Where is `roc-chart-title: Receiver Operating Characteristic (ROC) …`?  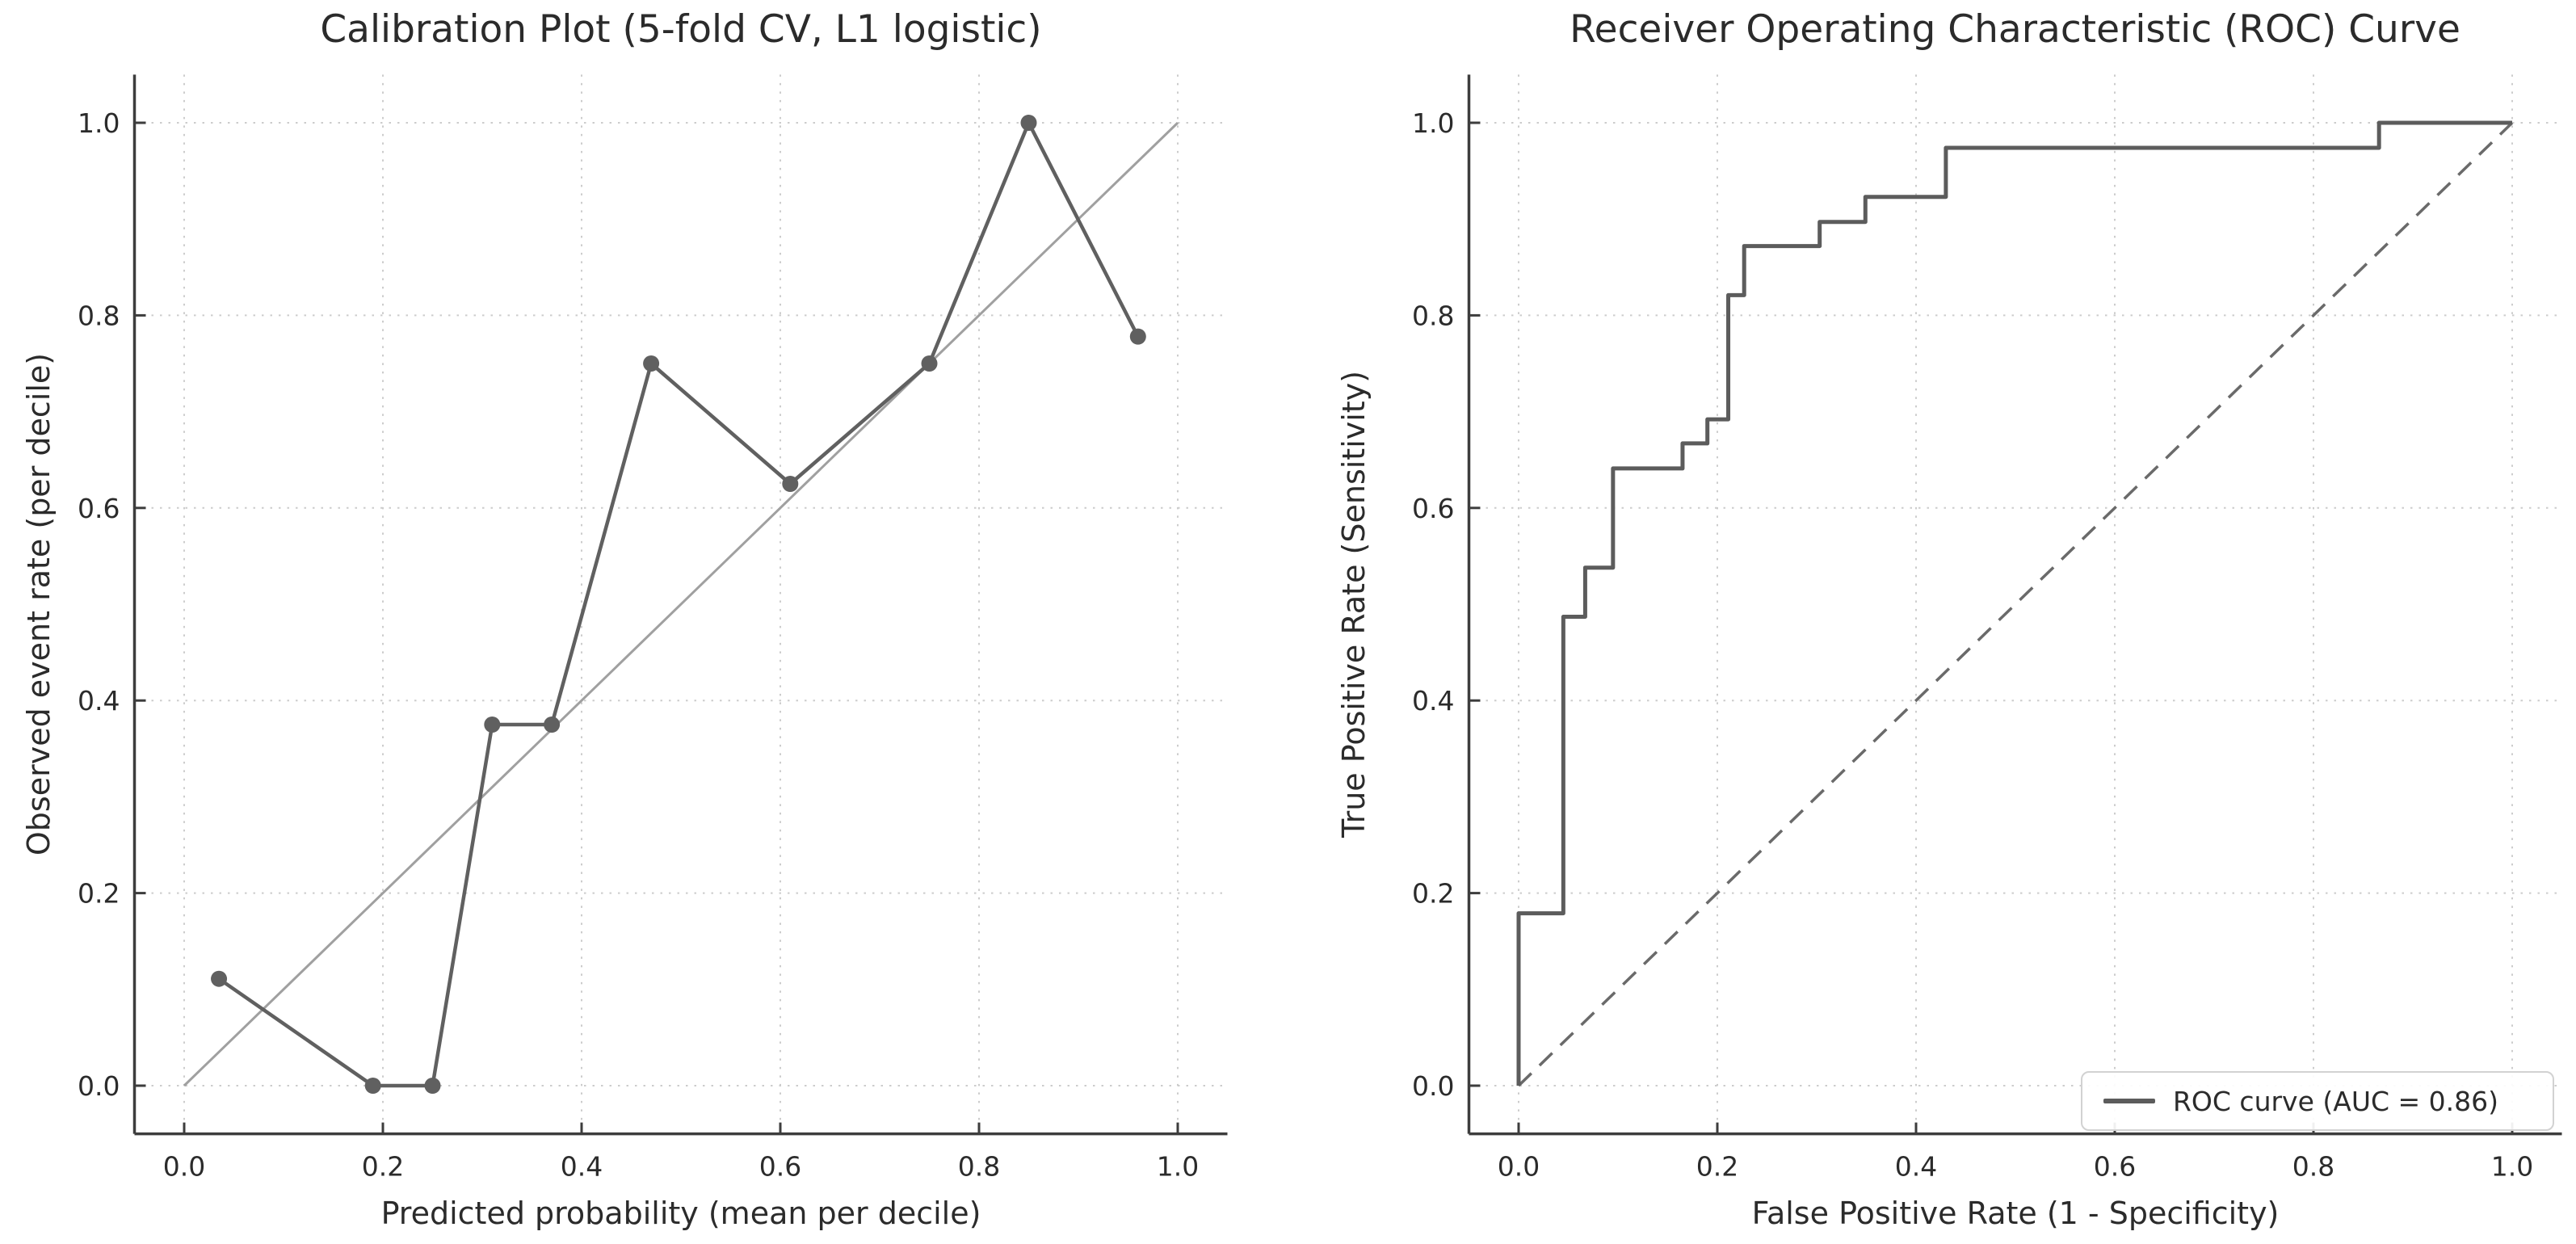
roc-chart-title: Receiver Operating Characteristic (ROC) … is located at coordinates (2015, 30).